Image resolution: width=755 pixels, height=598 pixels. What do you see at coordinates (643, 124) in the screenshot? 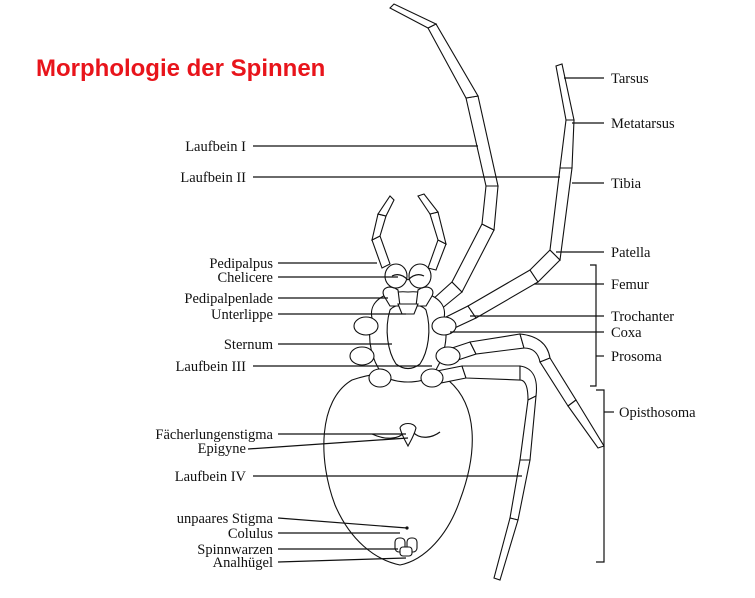
I see `label-metatarsus: Metatarsus` at bounding box center [643, 124].